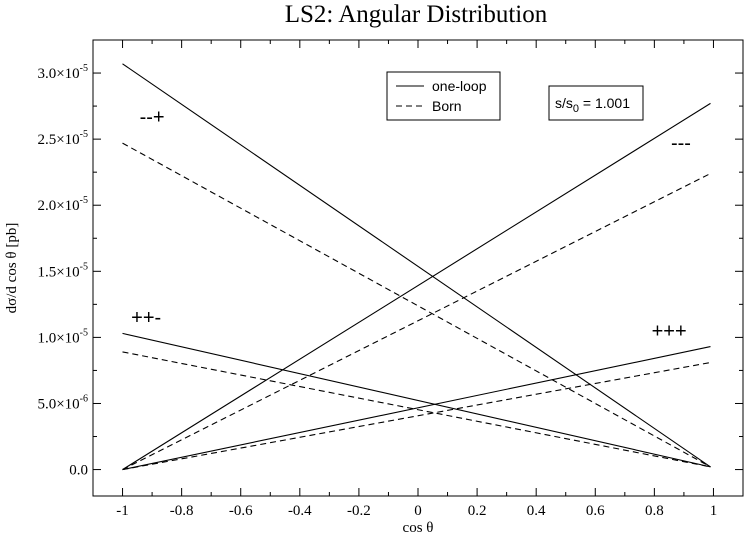 The height and width of the screenshot is (536, 747). Describe the element at coordinates (62, 204) in the screenshot. I see `y-tick-label: 2.0×10⁻⁵` at that location.